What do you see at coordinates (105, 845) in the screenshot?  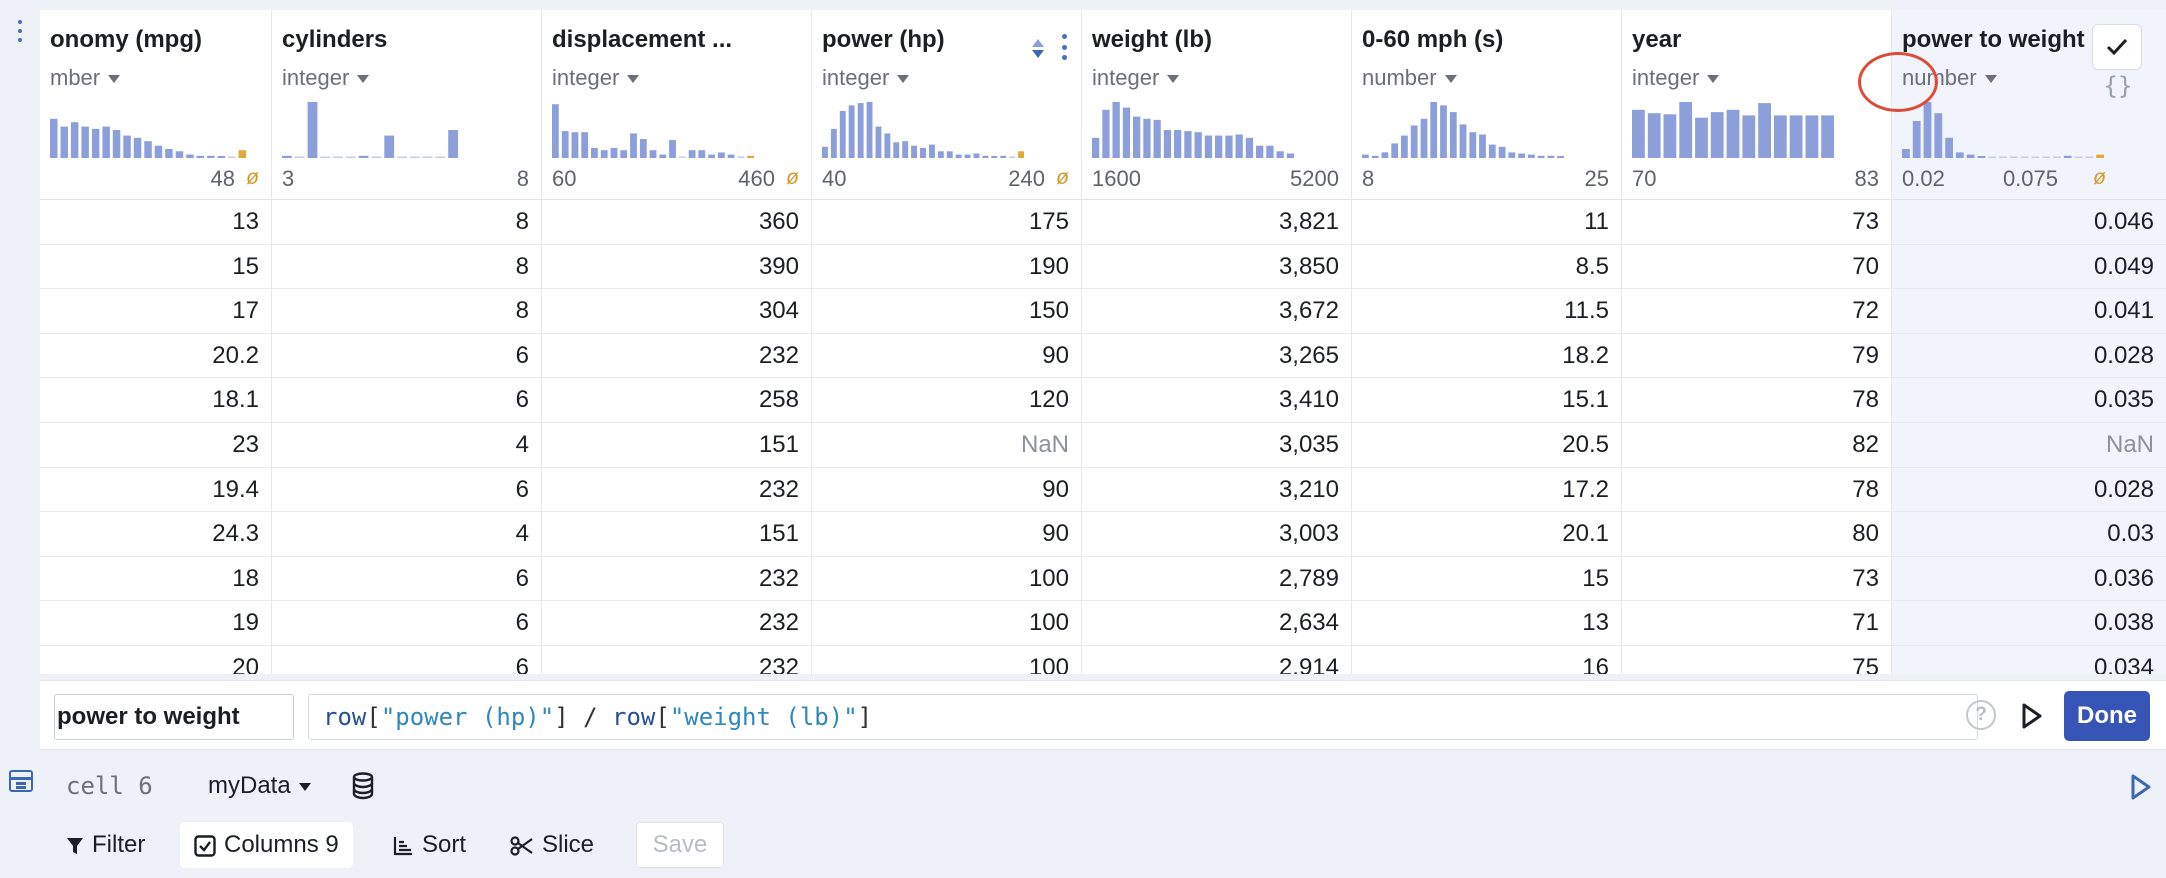 I see `filter-button: Filter` at bounding box center [105, 845].